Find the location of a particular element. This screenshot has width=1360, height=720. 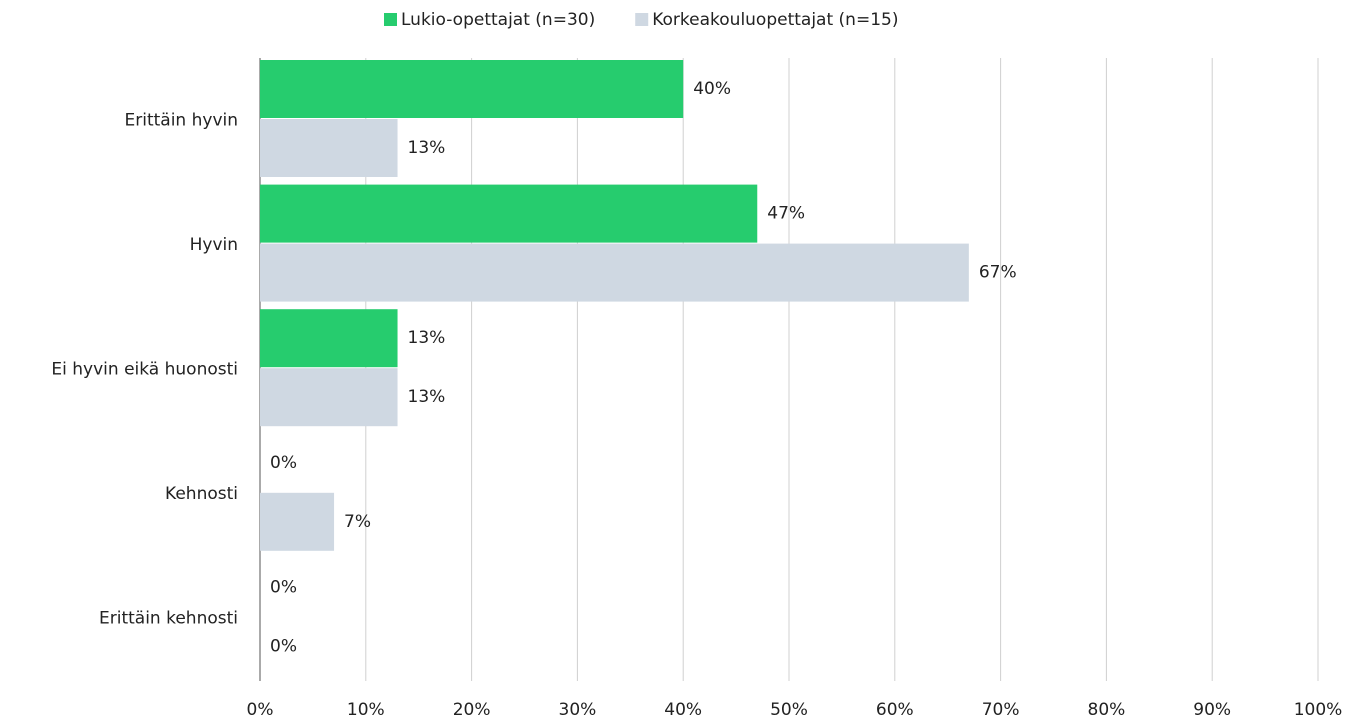

x-tick-label: 70% is located at coordinates (1001, 710).